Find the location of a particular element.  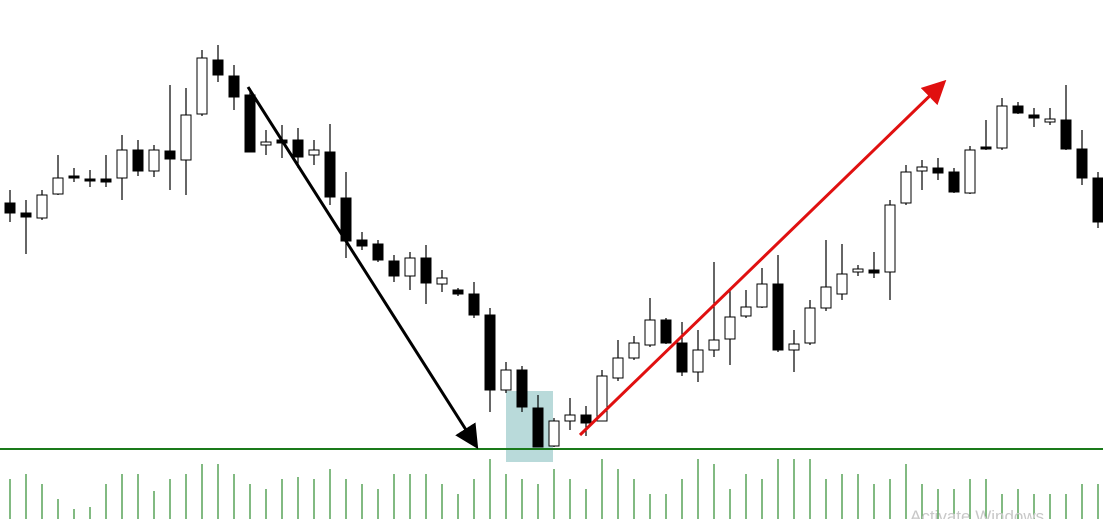

down-trend-arrow is located at coordinates (362, 268).